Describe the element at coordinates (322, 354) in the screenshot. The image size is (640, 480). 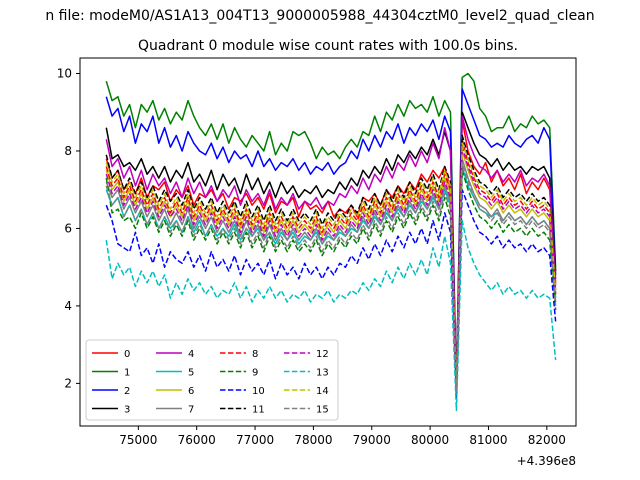
I see `legend-label-12: 12` at that location.